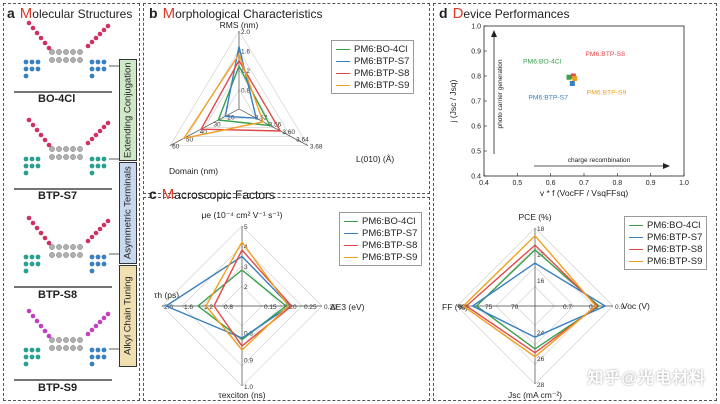  I want to click on legend-c-item-1: PM6:BO-4Cl, so click(380, 221).